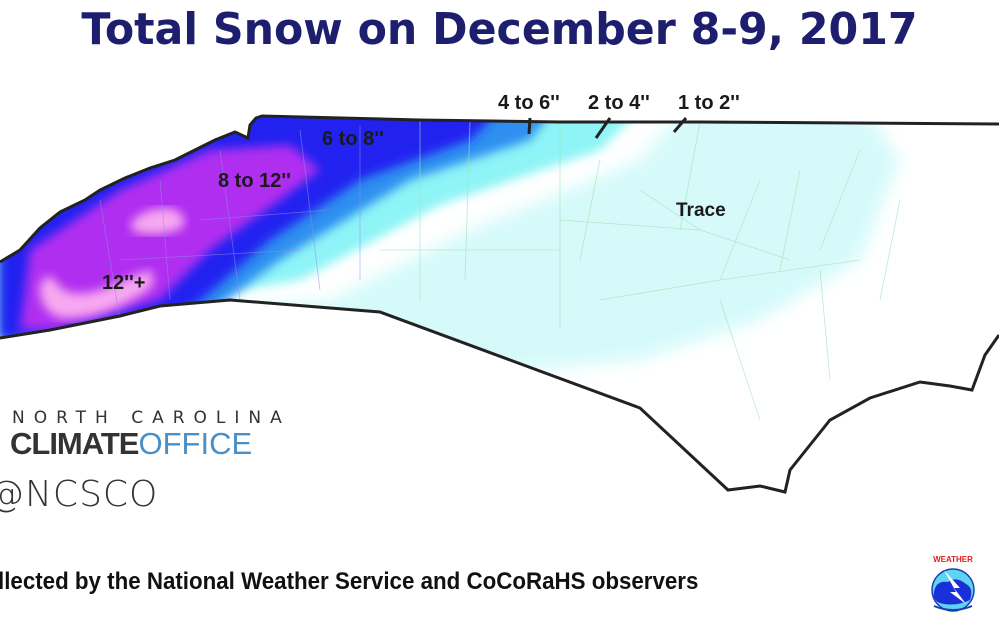 This screenshot has height=618, width=999. I want to click on logo-office-light: OFFICE, so click(195, 443).